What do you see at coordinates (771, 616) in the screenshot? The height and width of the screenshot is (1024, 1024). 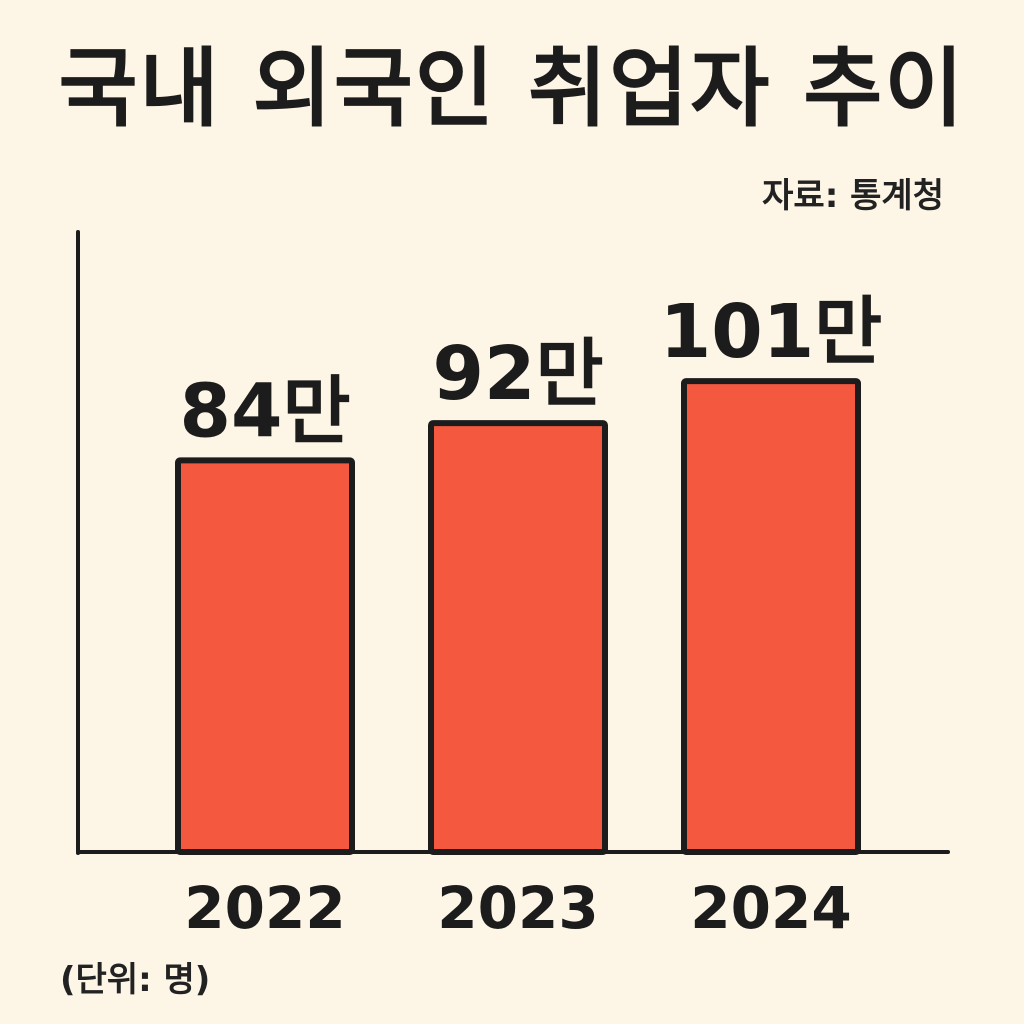 I see `bar-2024` at bounding box center [771, 616].